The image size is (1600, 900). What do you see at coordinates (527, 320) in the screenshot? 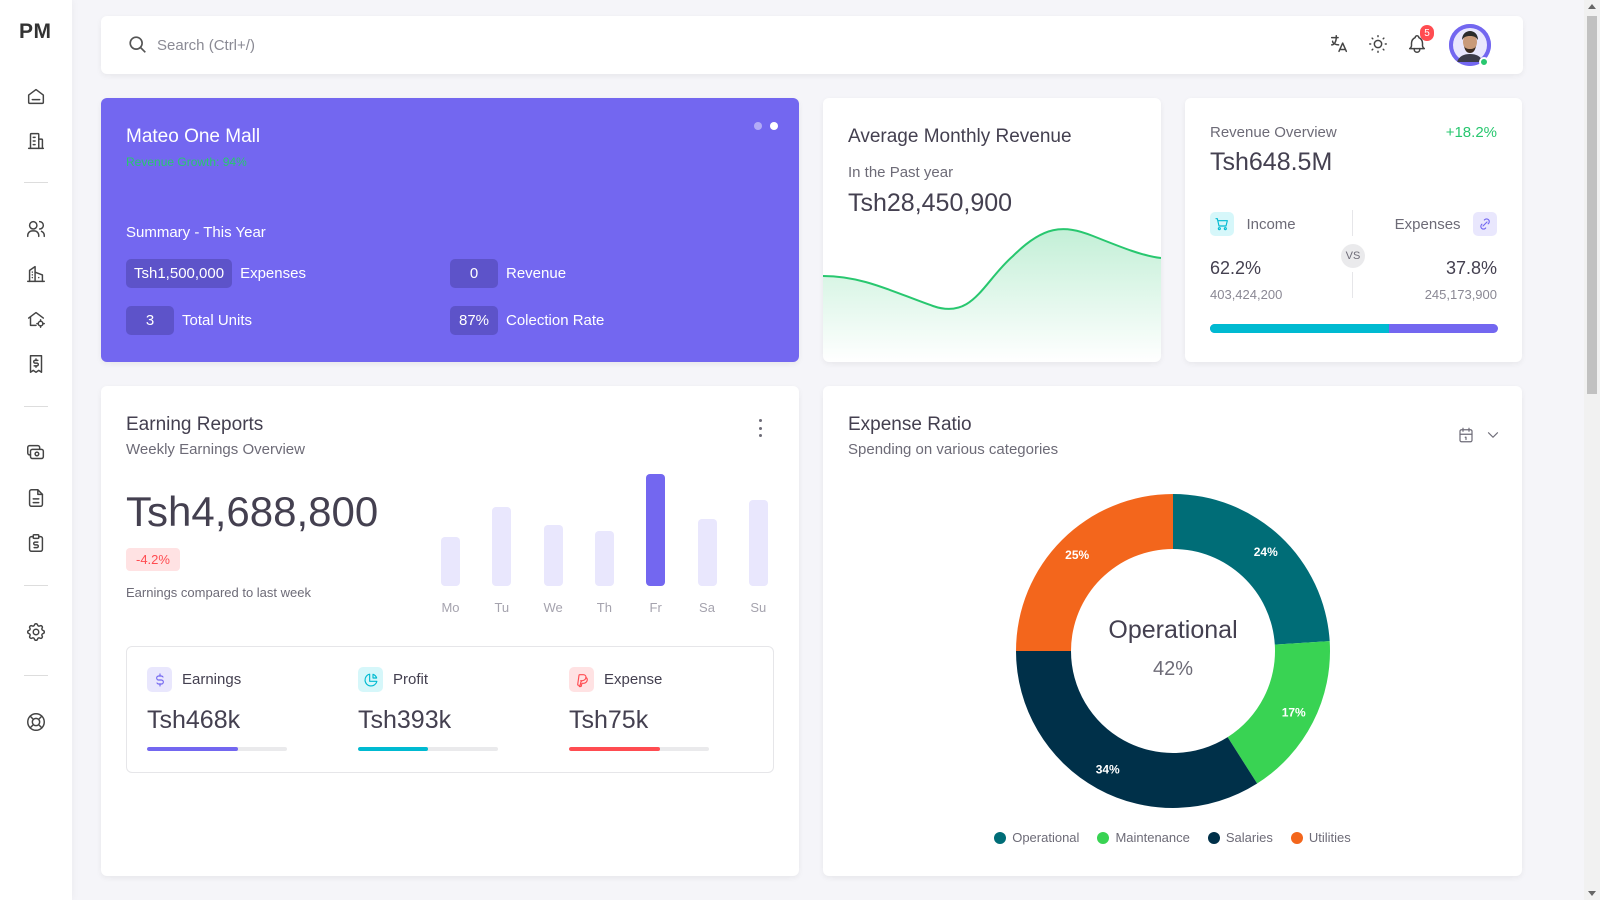
I see `stat-collection-rate: 87% Colection Rate` at bounding box center [527, 320].